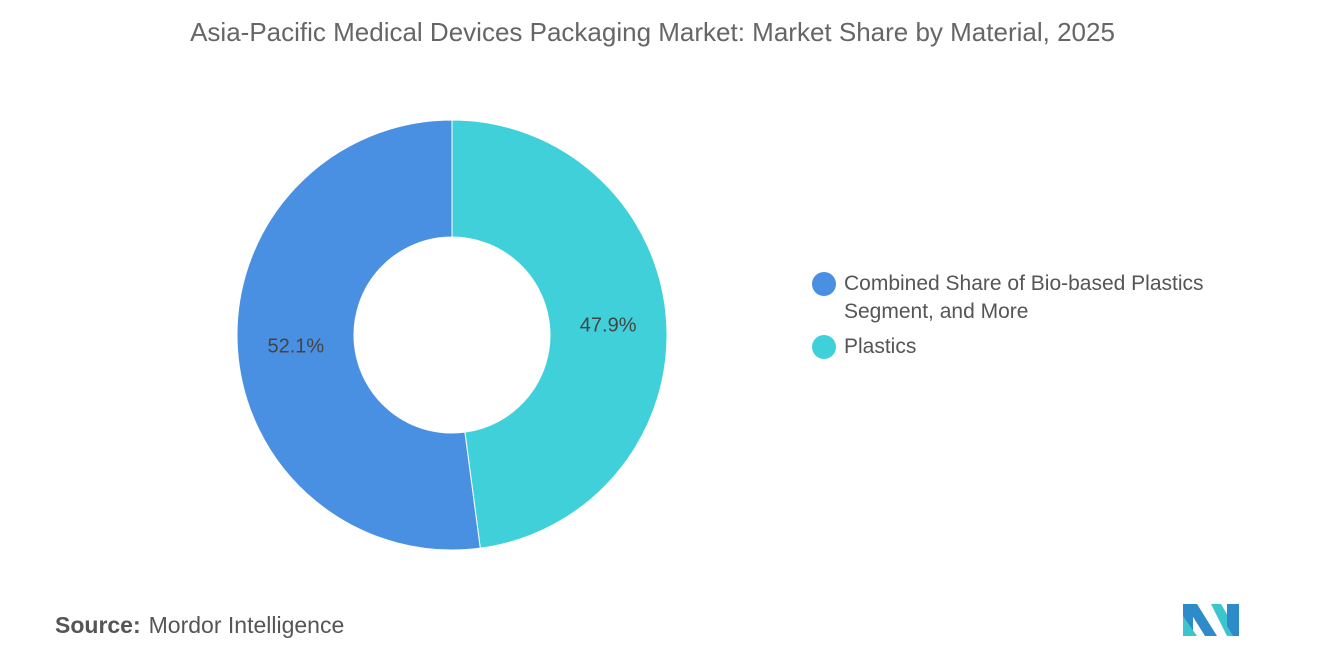 The width and height of the screenshot is (1320, 665). What do you see at coordinates (1211, 620) in the screenshot?
I see `mordor-logo-icon` at bounding box center [1211, 620].